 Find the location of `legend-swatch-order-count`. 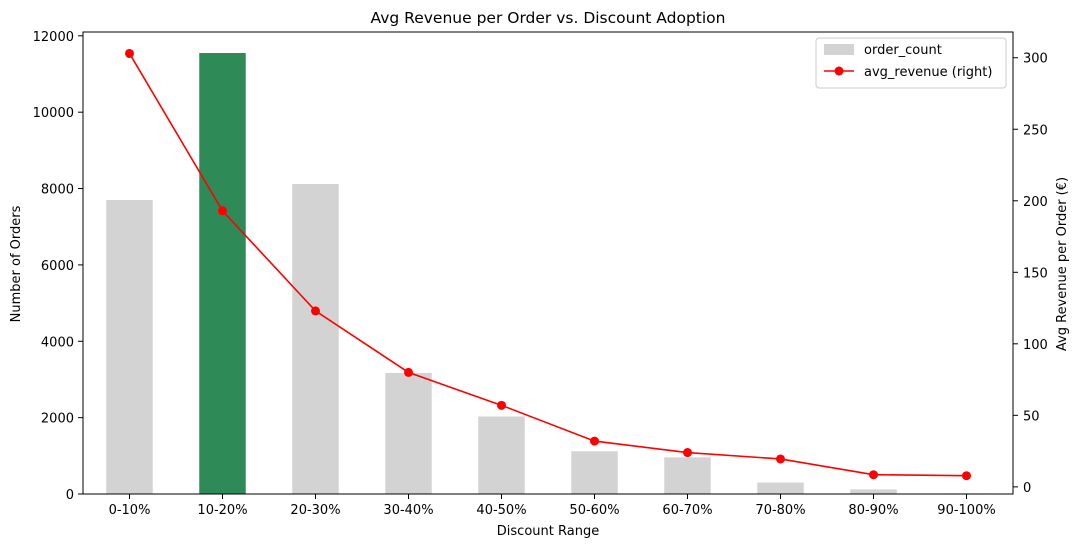

legend-swatch-order-count is located at coordinates (839, 49).